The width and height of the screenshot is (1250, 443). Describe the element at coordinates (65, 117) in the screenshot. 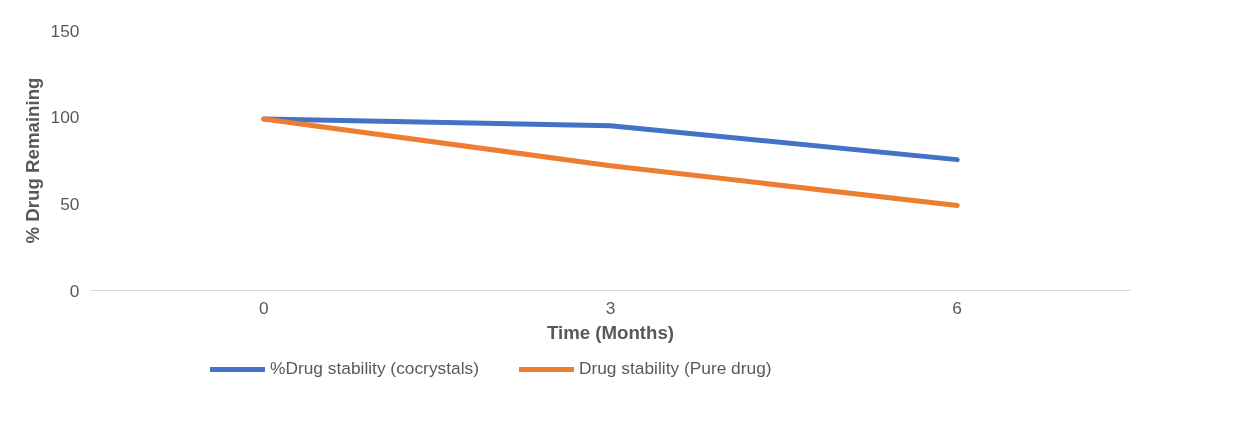

I see `y-tick-label: 100` at that location.